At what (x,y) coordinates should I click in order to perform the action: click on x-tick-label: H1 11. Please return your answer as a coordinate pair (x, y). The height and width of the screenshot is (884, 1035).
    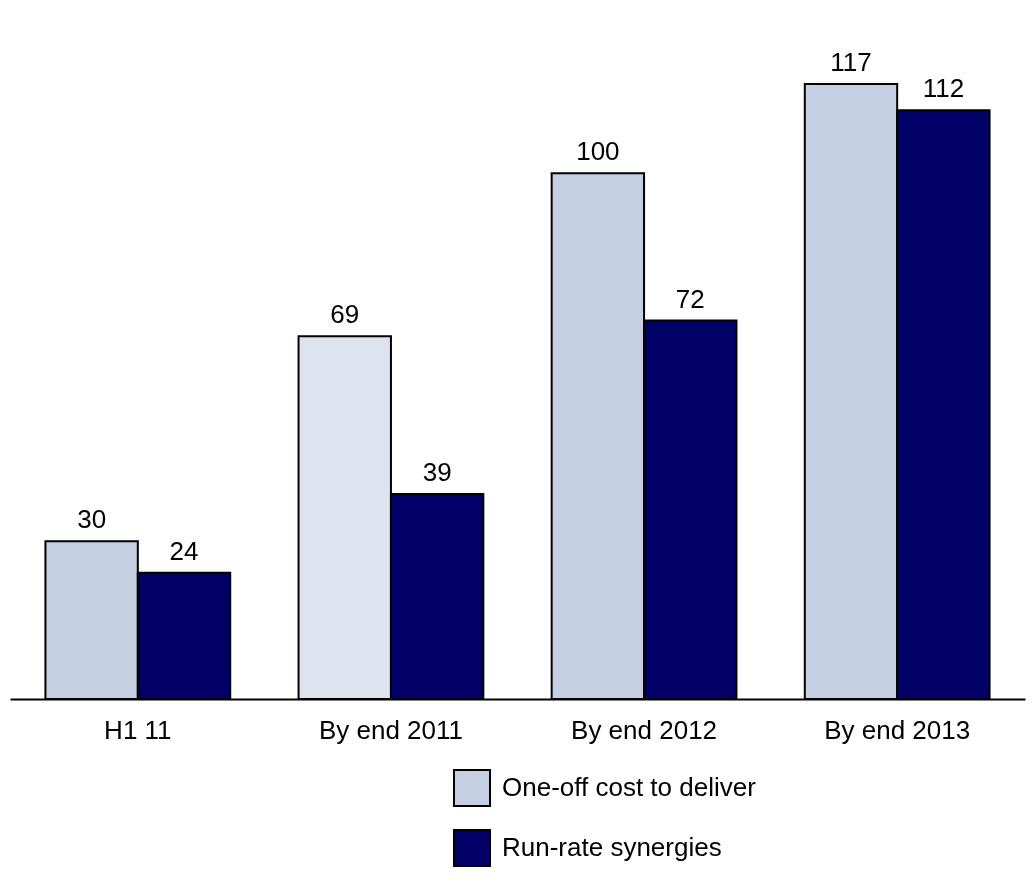
    Looking at the image, I should click on (138, 729).